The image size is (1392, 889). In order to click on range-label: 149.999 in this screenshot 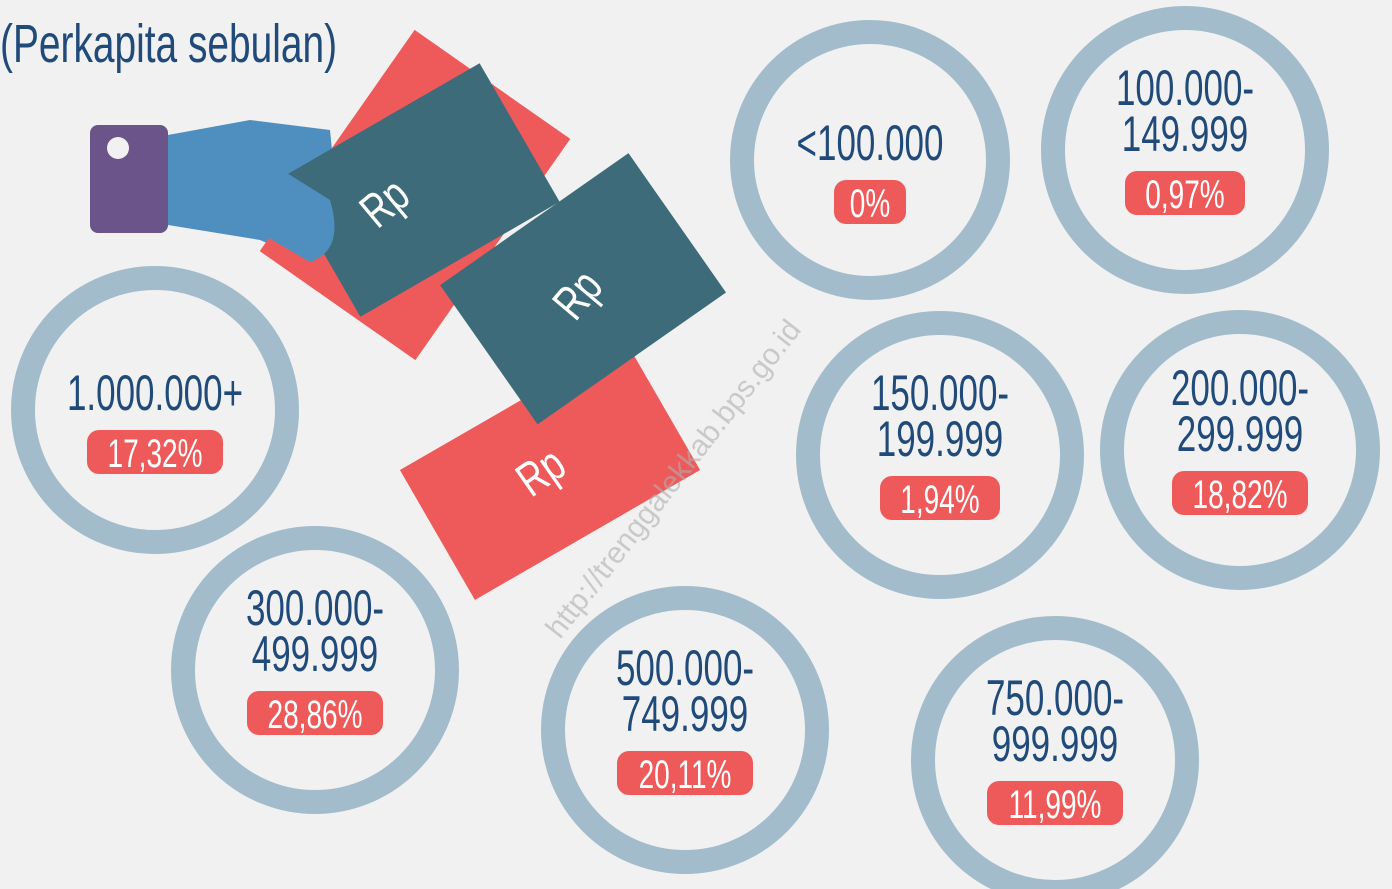, I will do `click(1185, 135)`.